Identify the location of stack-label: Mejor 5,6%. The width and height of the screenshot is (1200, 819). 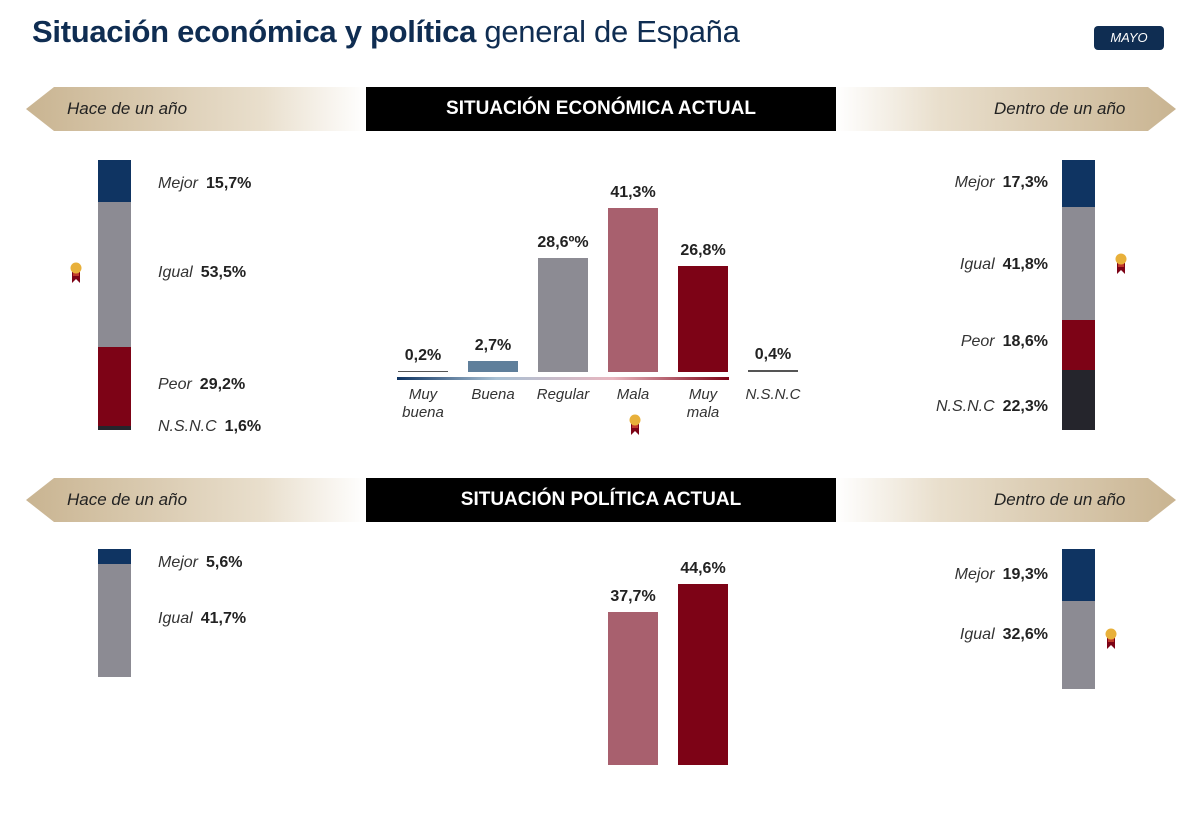
(200, 563).